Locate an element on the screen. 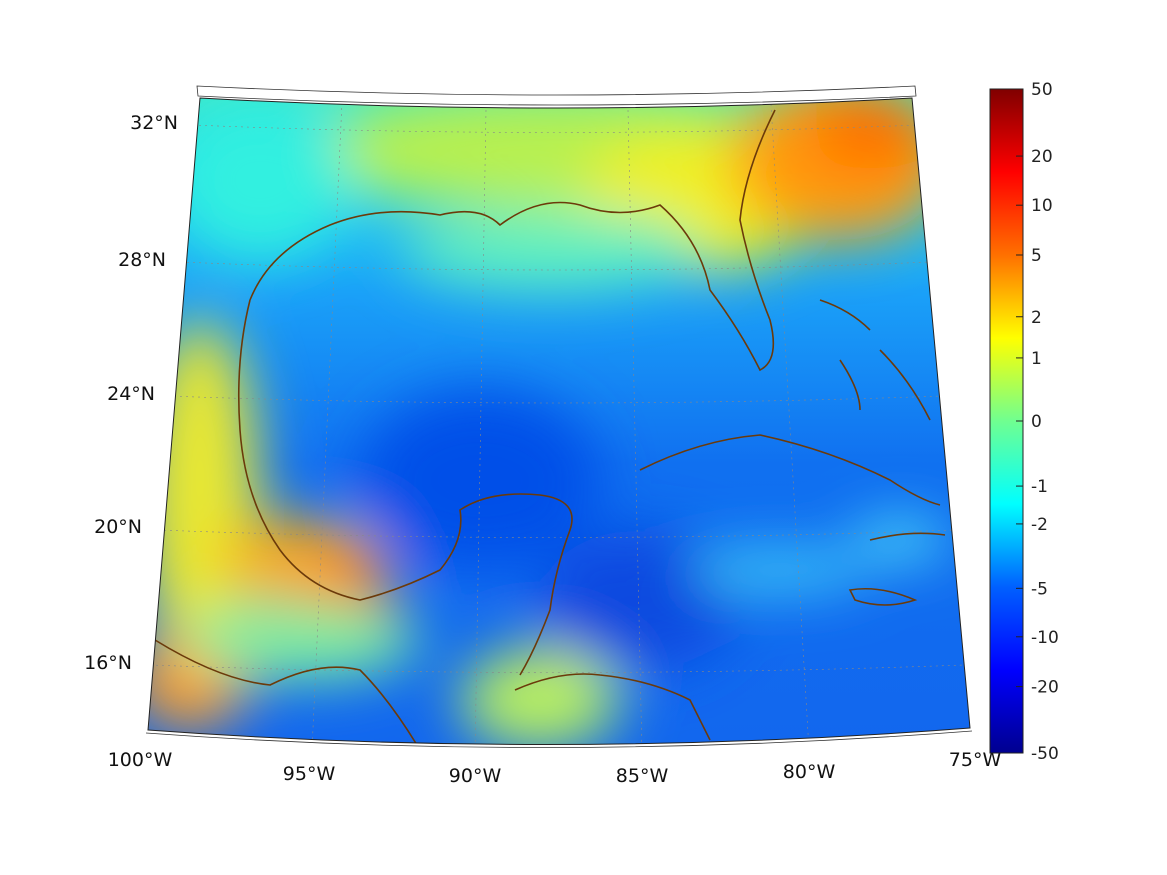 The width and height of the screenshot is (1167, 875). lon-label: 95°W is located at coordinates (309, 774).